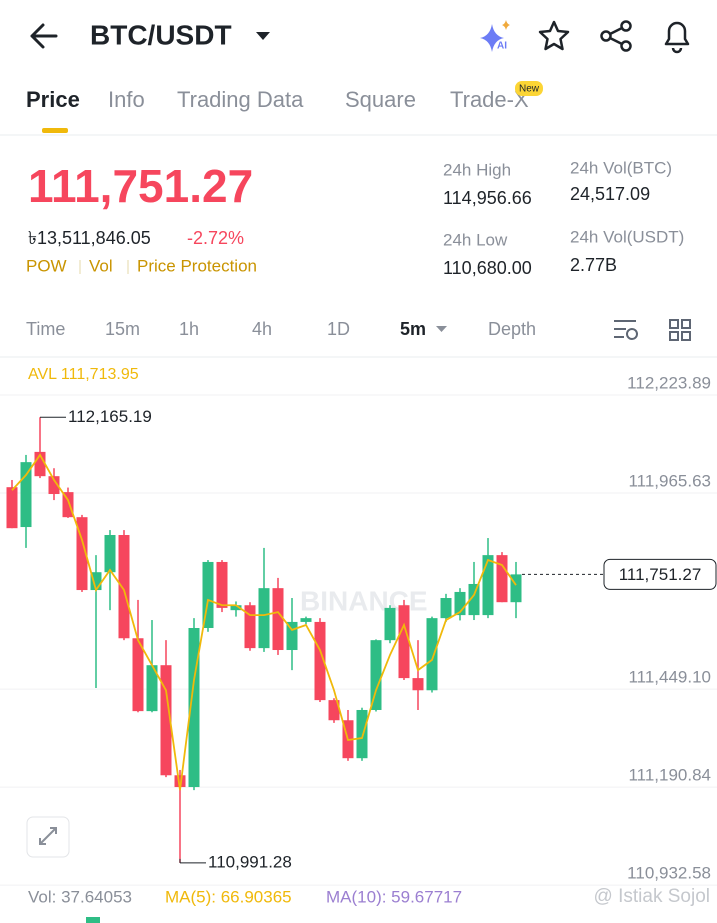 The width and height of the screenshot is (717, 923). Describe the element at coordinates (240, 99) in the screenshot. I see `tab: Trading Data` at that location.